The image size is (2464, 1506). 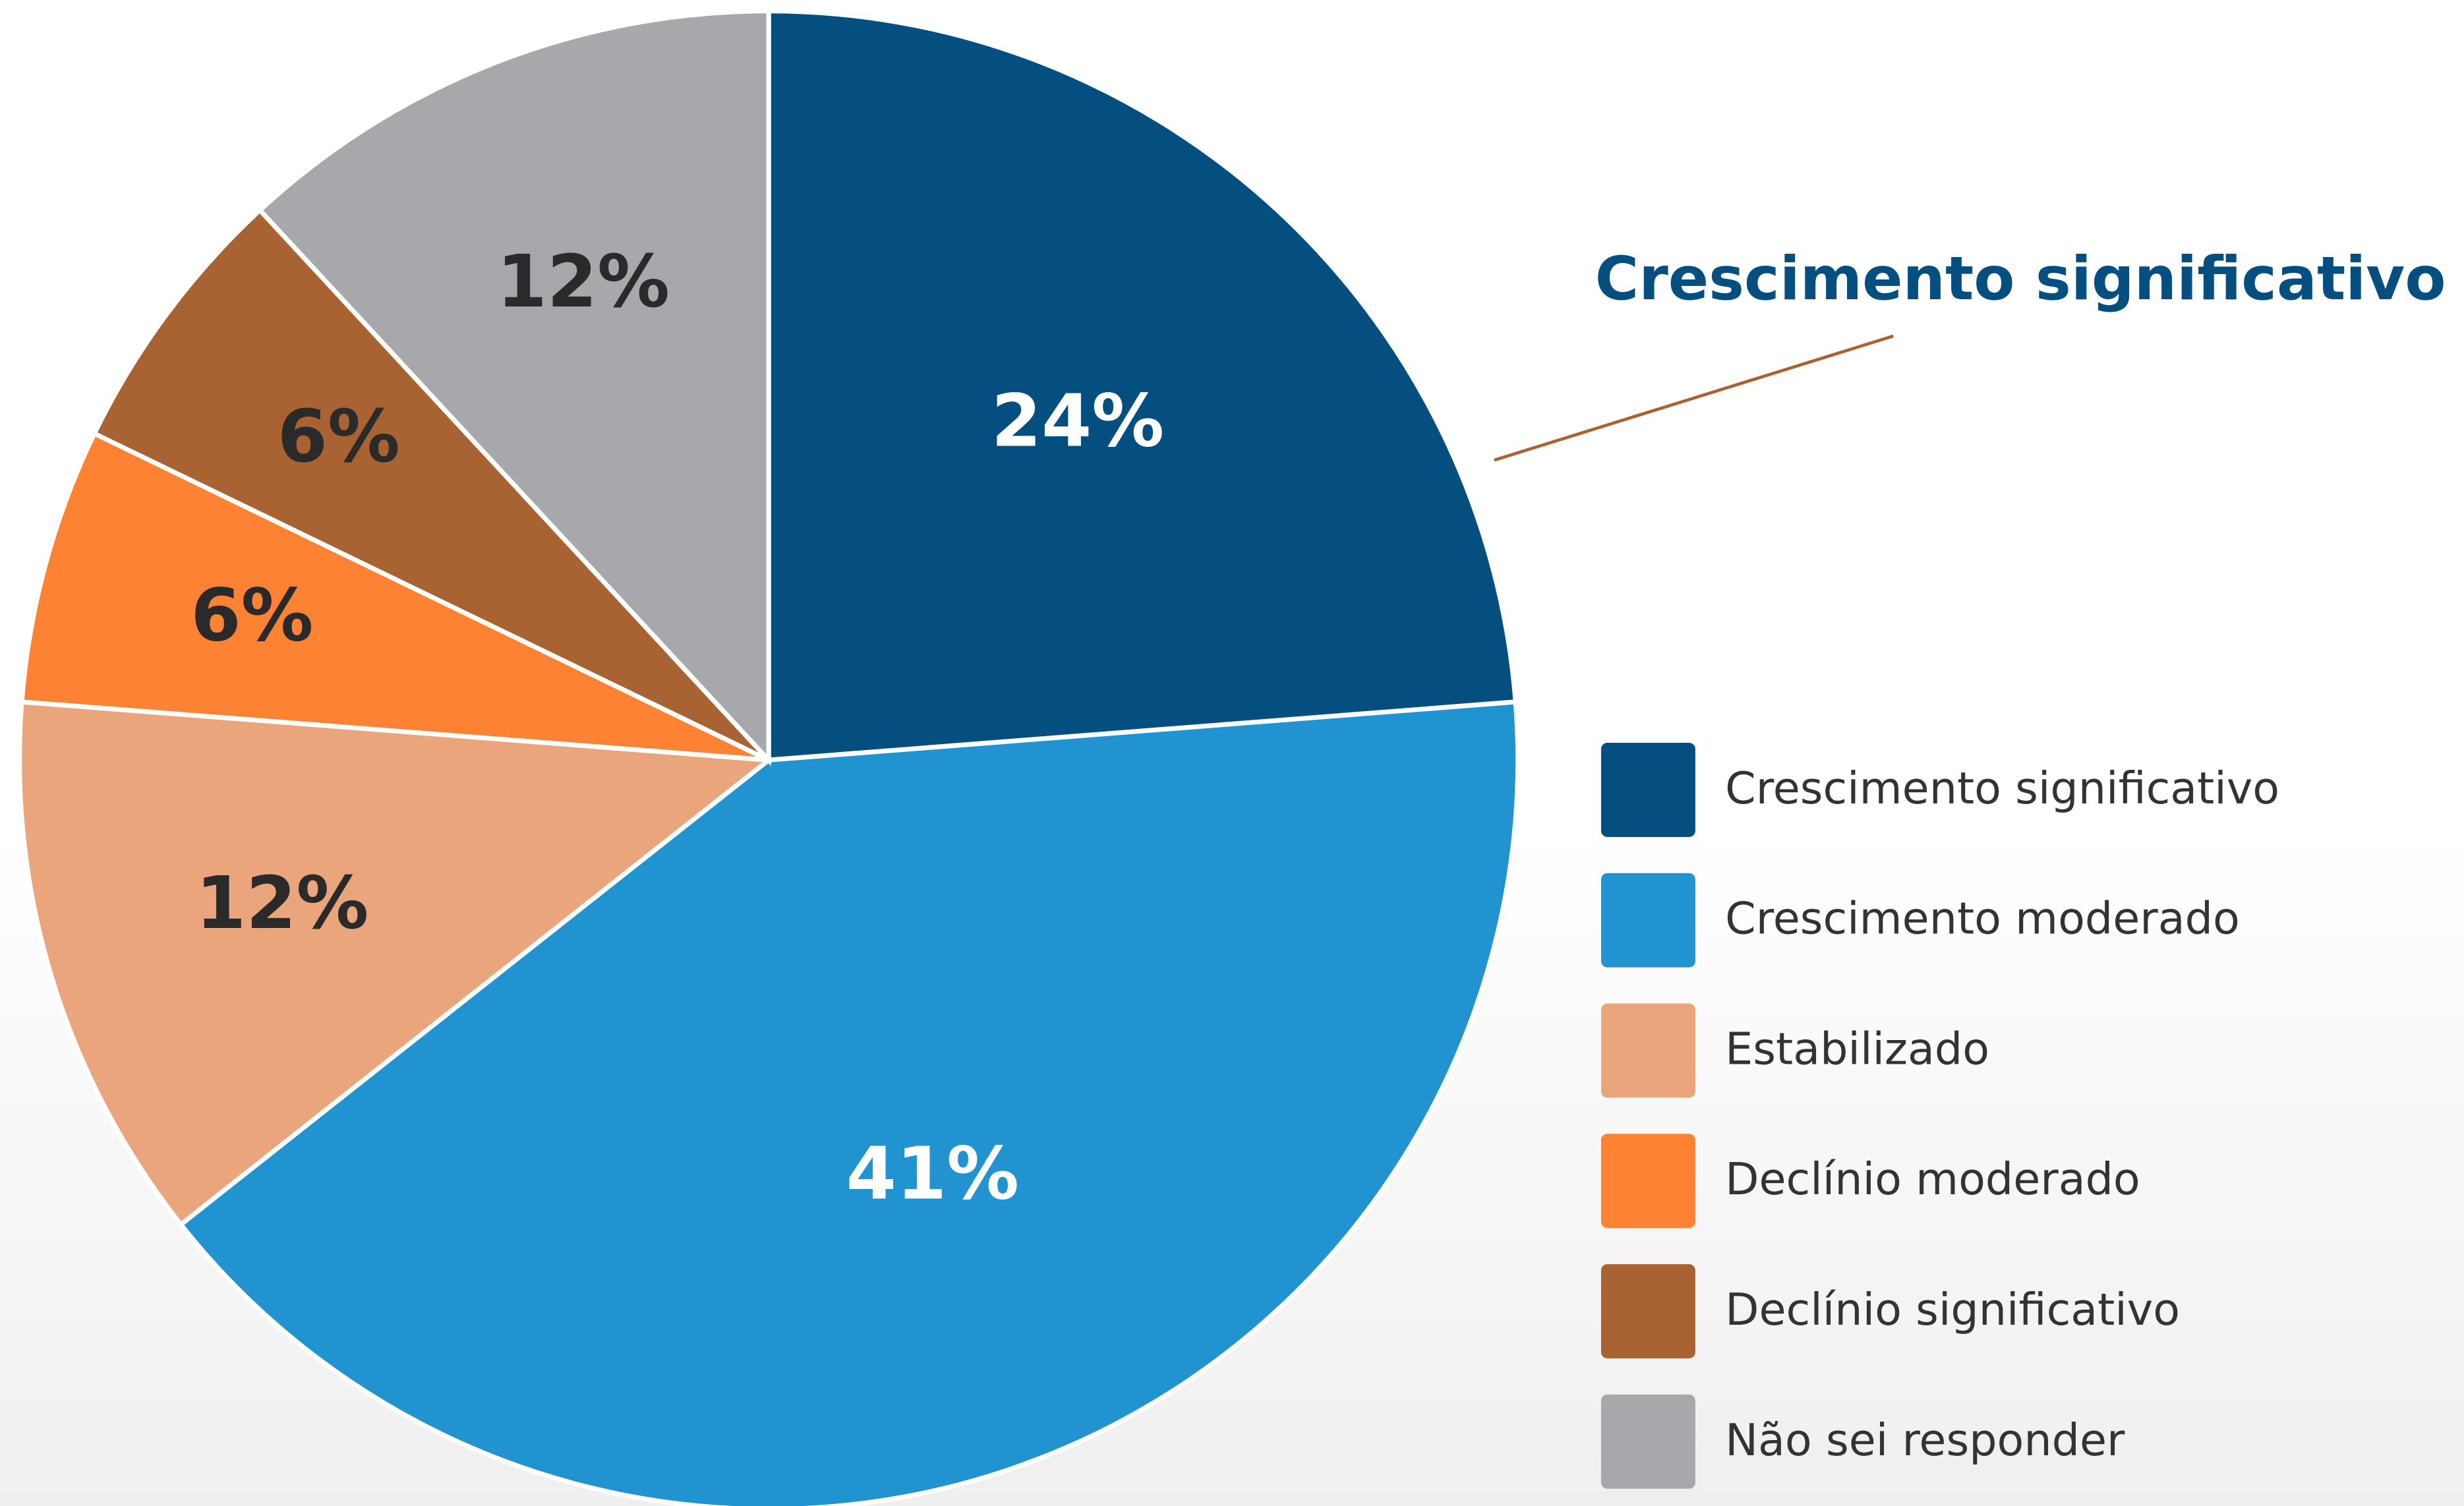 What do you see at coordinates (1694, 398) in the screenshot?
I see `callout-line` at bounding box center [1694, 398].